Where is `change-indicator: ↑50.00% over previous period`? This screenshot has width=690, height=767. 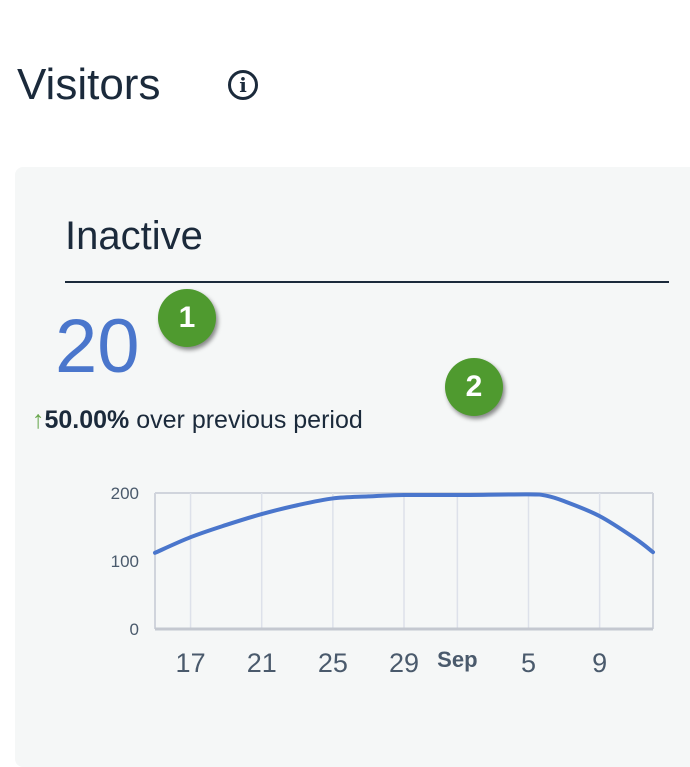 change-indicator: ↑50.00% over previous period is located at coordinates (197, 420).